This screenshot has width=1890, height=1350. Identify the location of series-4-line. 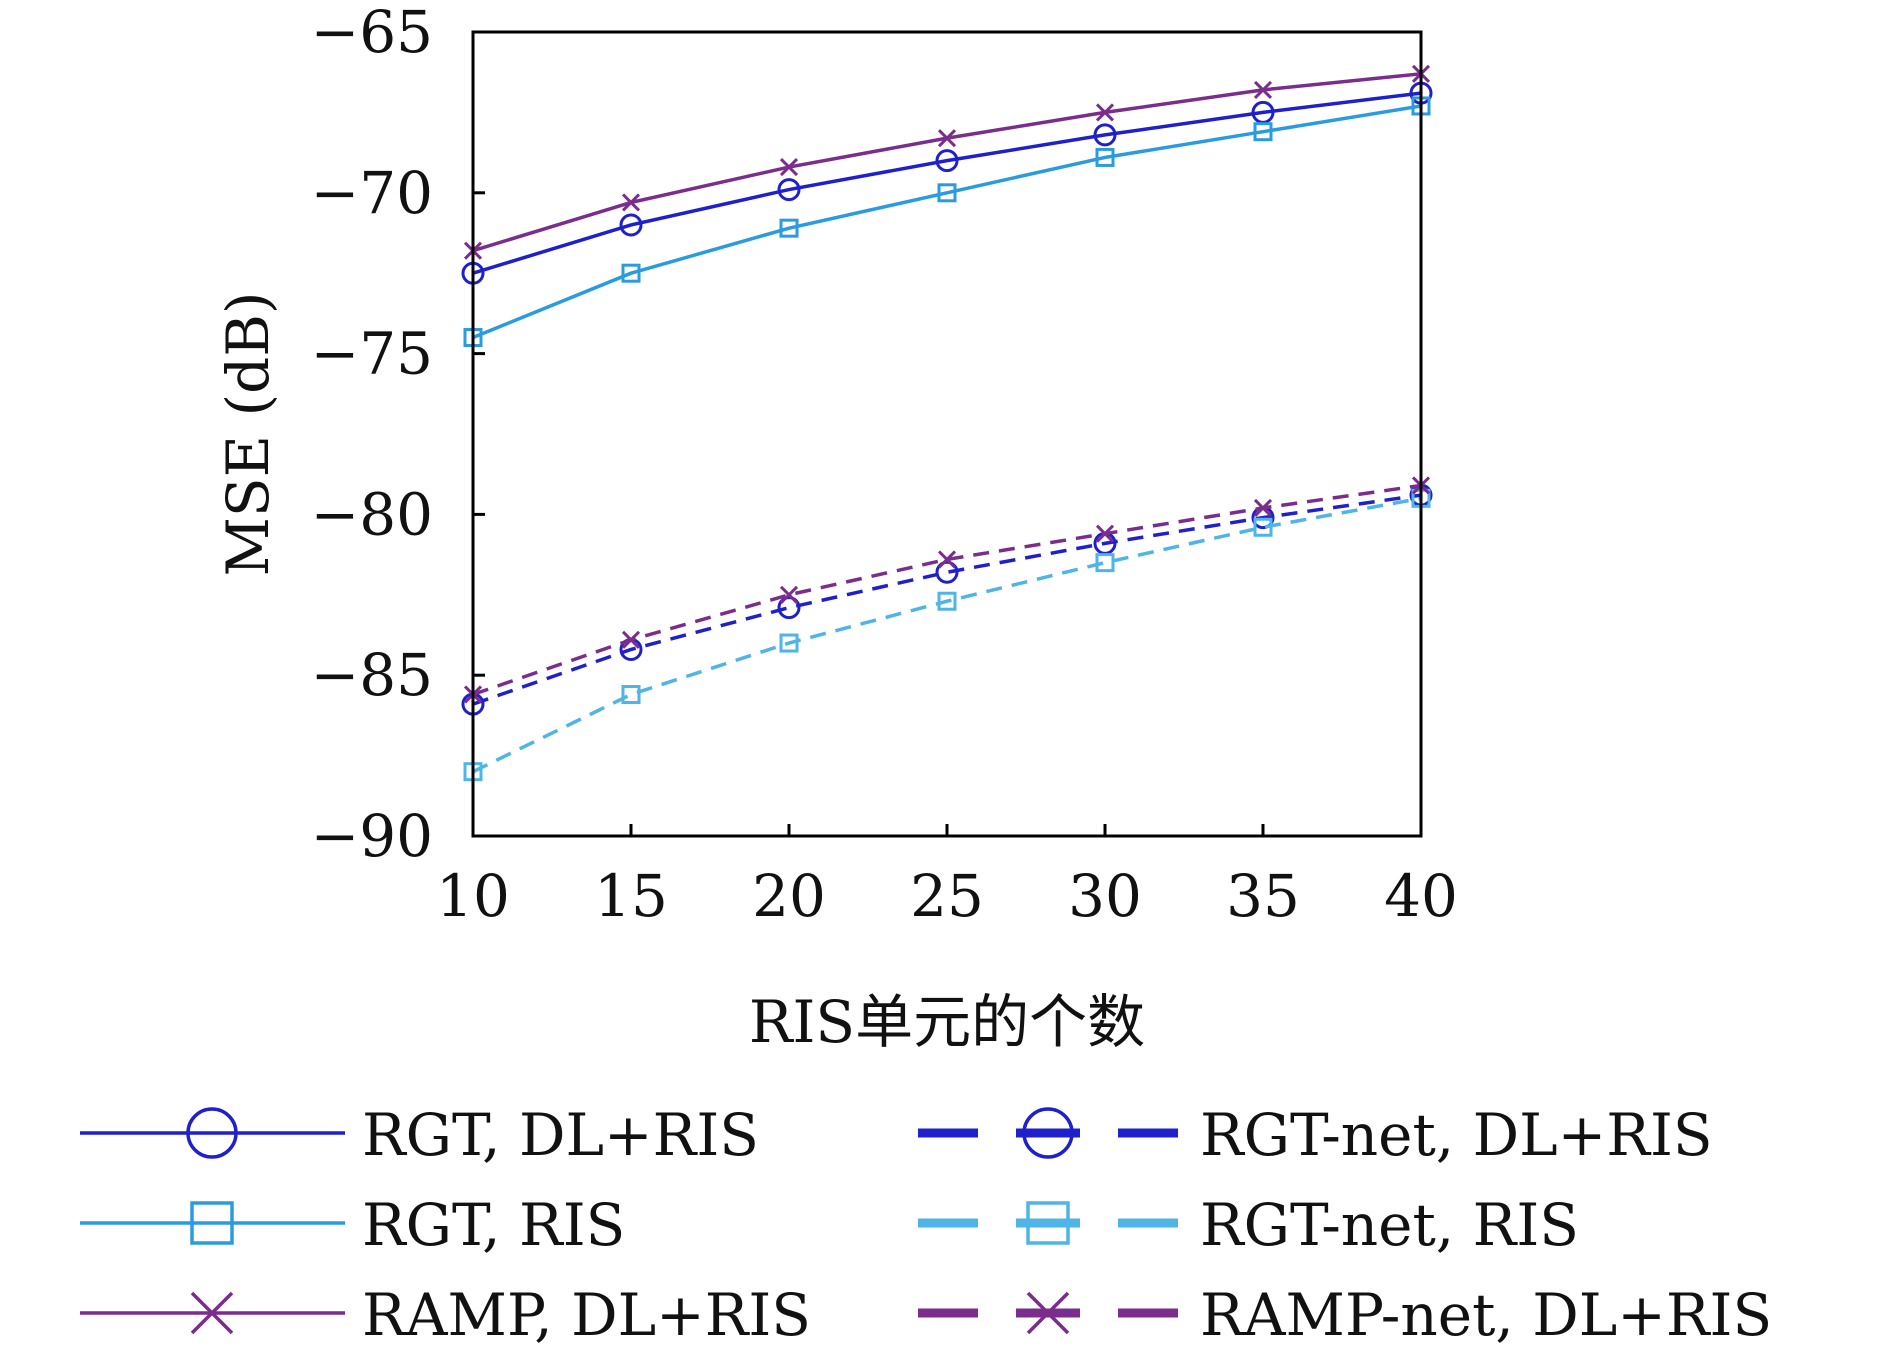
(947, 599).